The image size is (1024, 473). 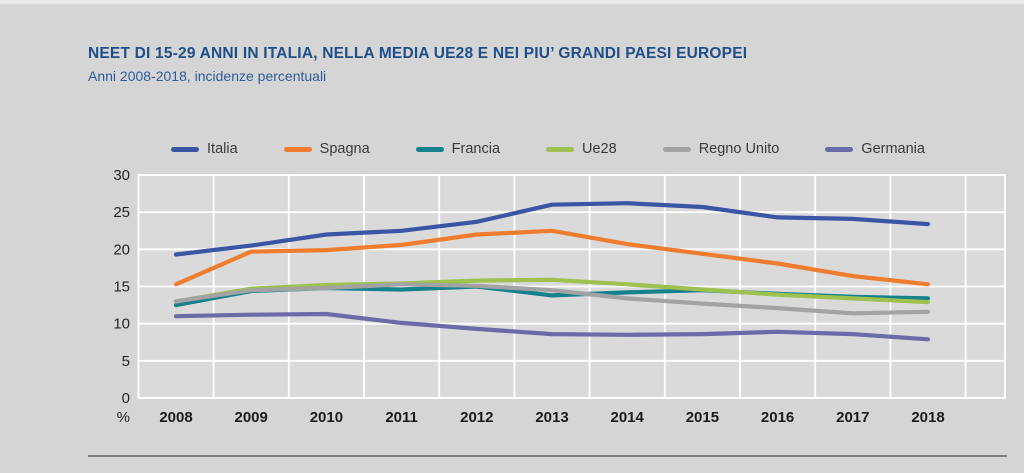 I want to click on legend-label: Francia, so click(x=476, y=149).